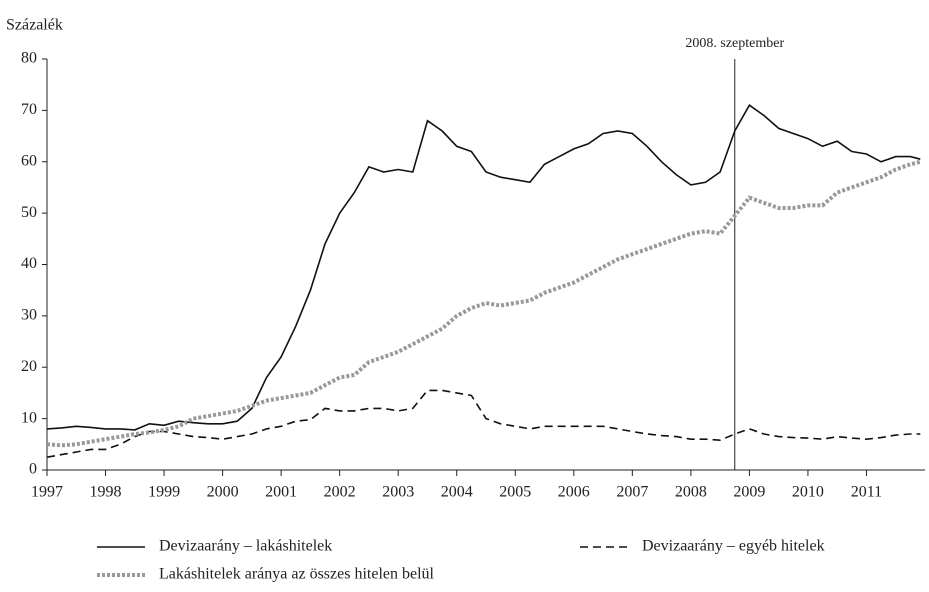 Image resolution: width=929 pixels, height=592 pixels. Describe the element at coordinates (749, 492) in the screenshot. I see `x-tick-label: 2009` at that location.